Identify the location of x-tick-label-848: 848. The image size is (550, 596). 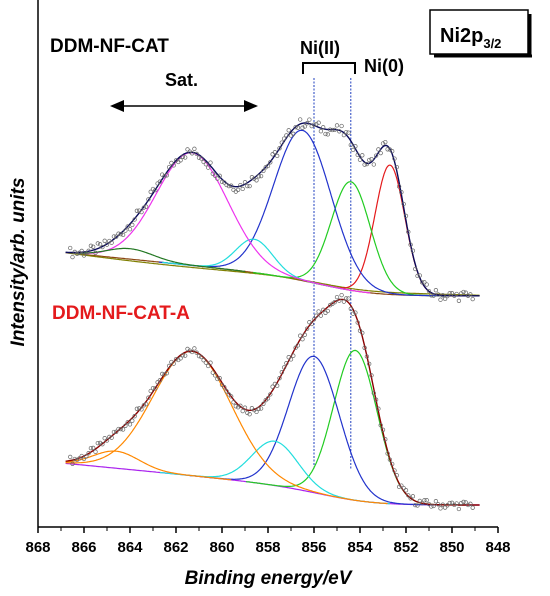
(497, 547).